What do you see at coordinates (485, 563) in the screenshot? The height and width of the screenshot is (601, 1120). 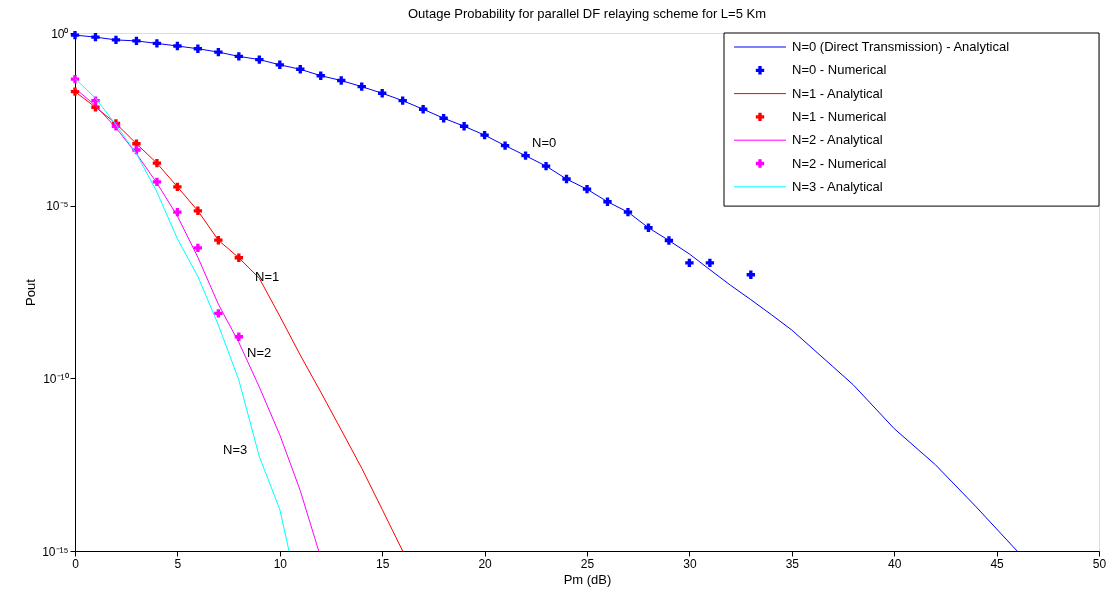 I see `x-tick-label: 20` at bounding box center [485, 563].